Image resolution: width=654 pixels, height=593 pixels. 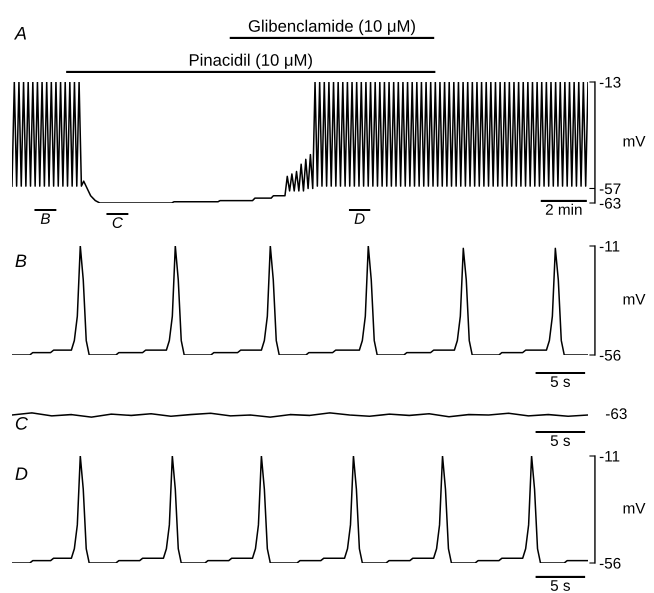 What do you see at coordinates (610, 203) in the screenshot?
I see `y-tick-label: -63` at bounding box center [610, 203].